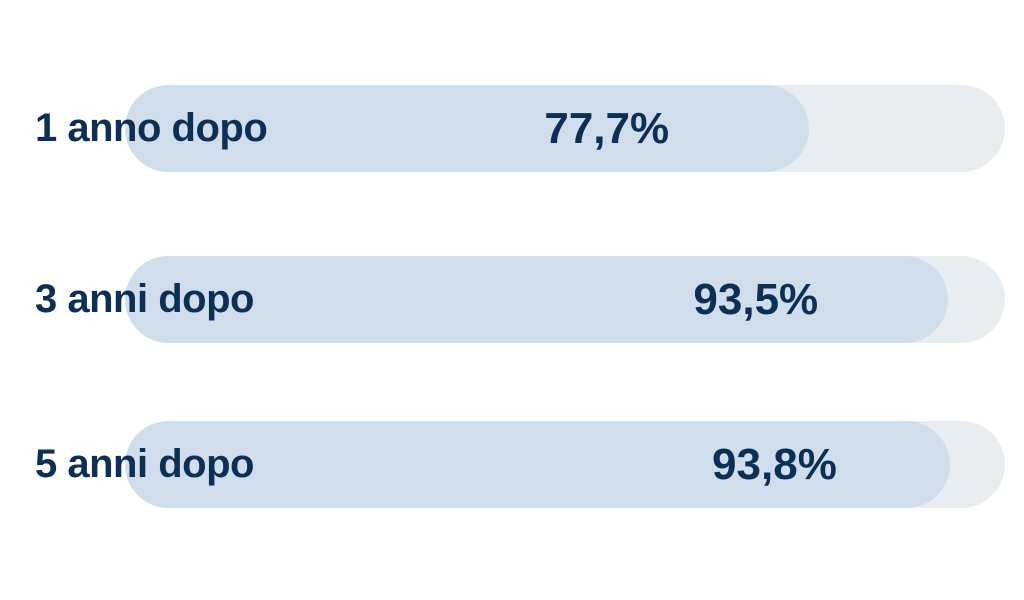 Image resolution: width=1024 pixels, height=600 pixels. Describe the element at coordinates (756, 299) in the screenshot. I see `value-label: 93,5%` at that location.